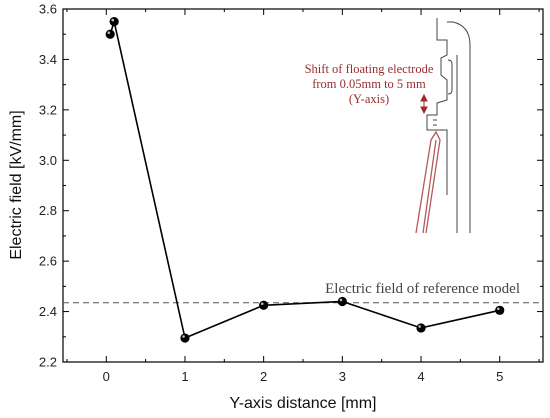 The width and height of the screenshot is (550, 418). What do you see at coordinates (448, 125) in the screenshot?
I see `insulator-structure-drawing` at bounding box center [448, 125].